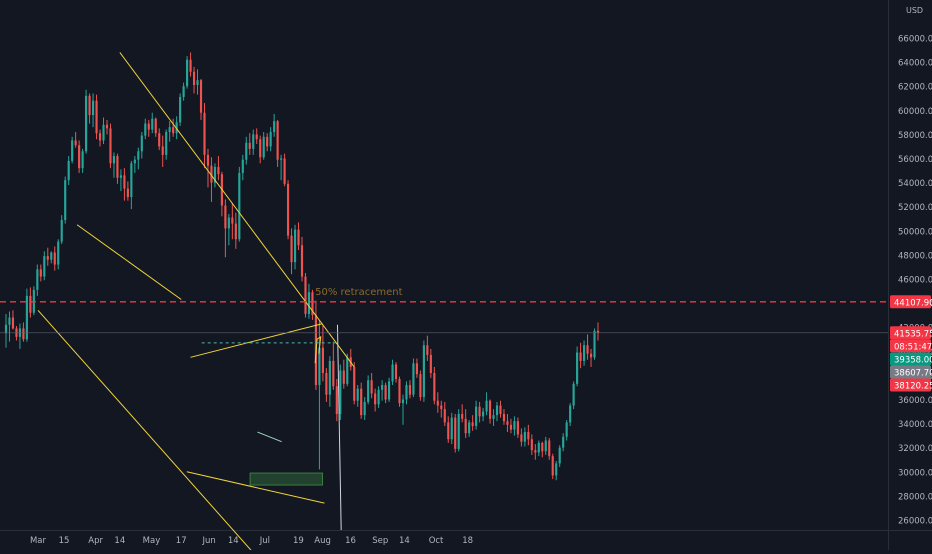 The image size is (932, 554). What do you see at coordinates (911, 385) in the screenshot?
I see `price-label: 38120.25` at bounding box center [911, 385].